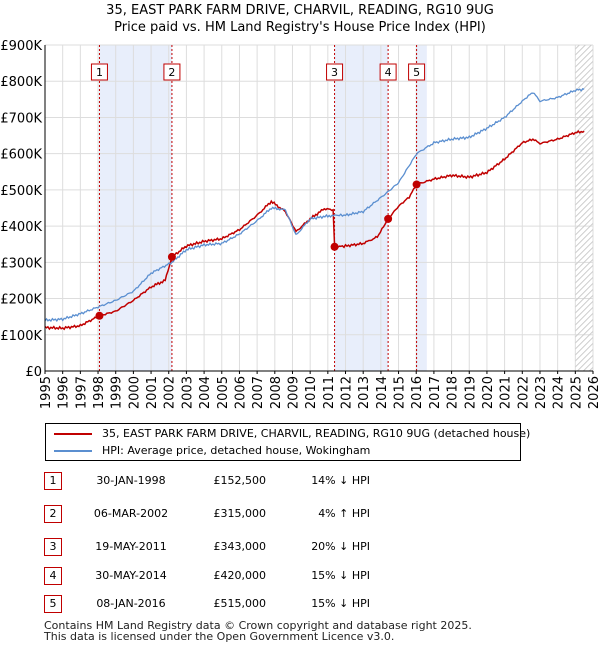  I want to click on sale-marker-label: 3, so click(334, 72).